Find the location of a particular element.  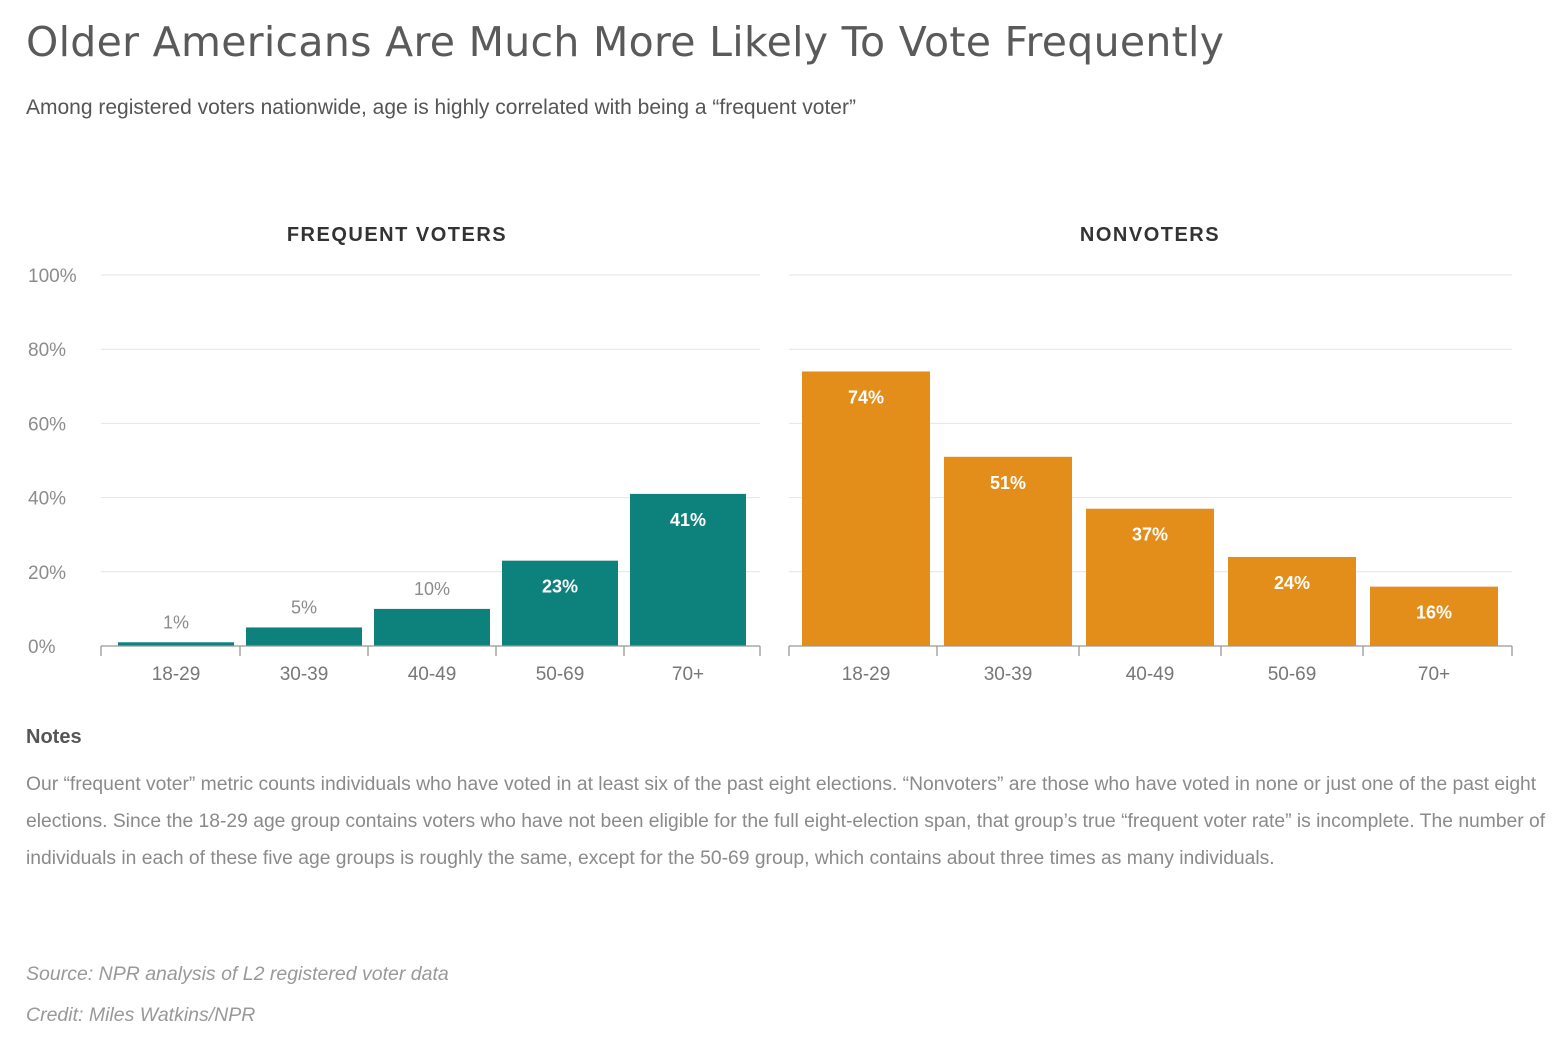

data-label: 37% is located at coordinates (1150, 535).